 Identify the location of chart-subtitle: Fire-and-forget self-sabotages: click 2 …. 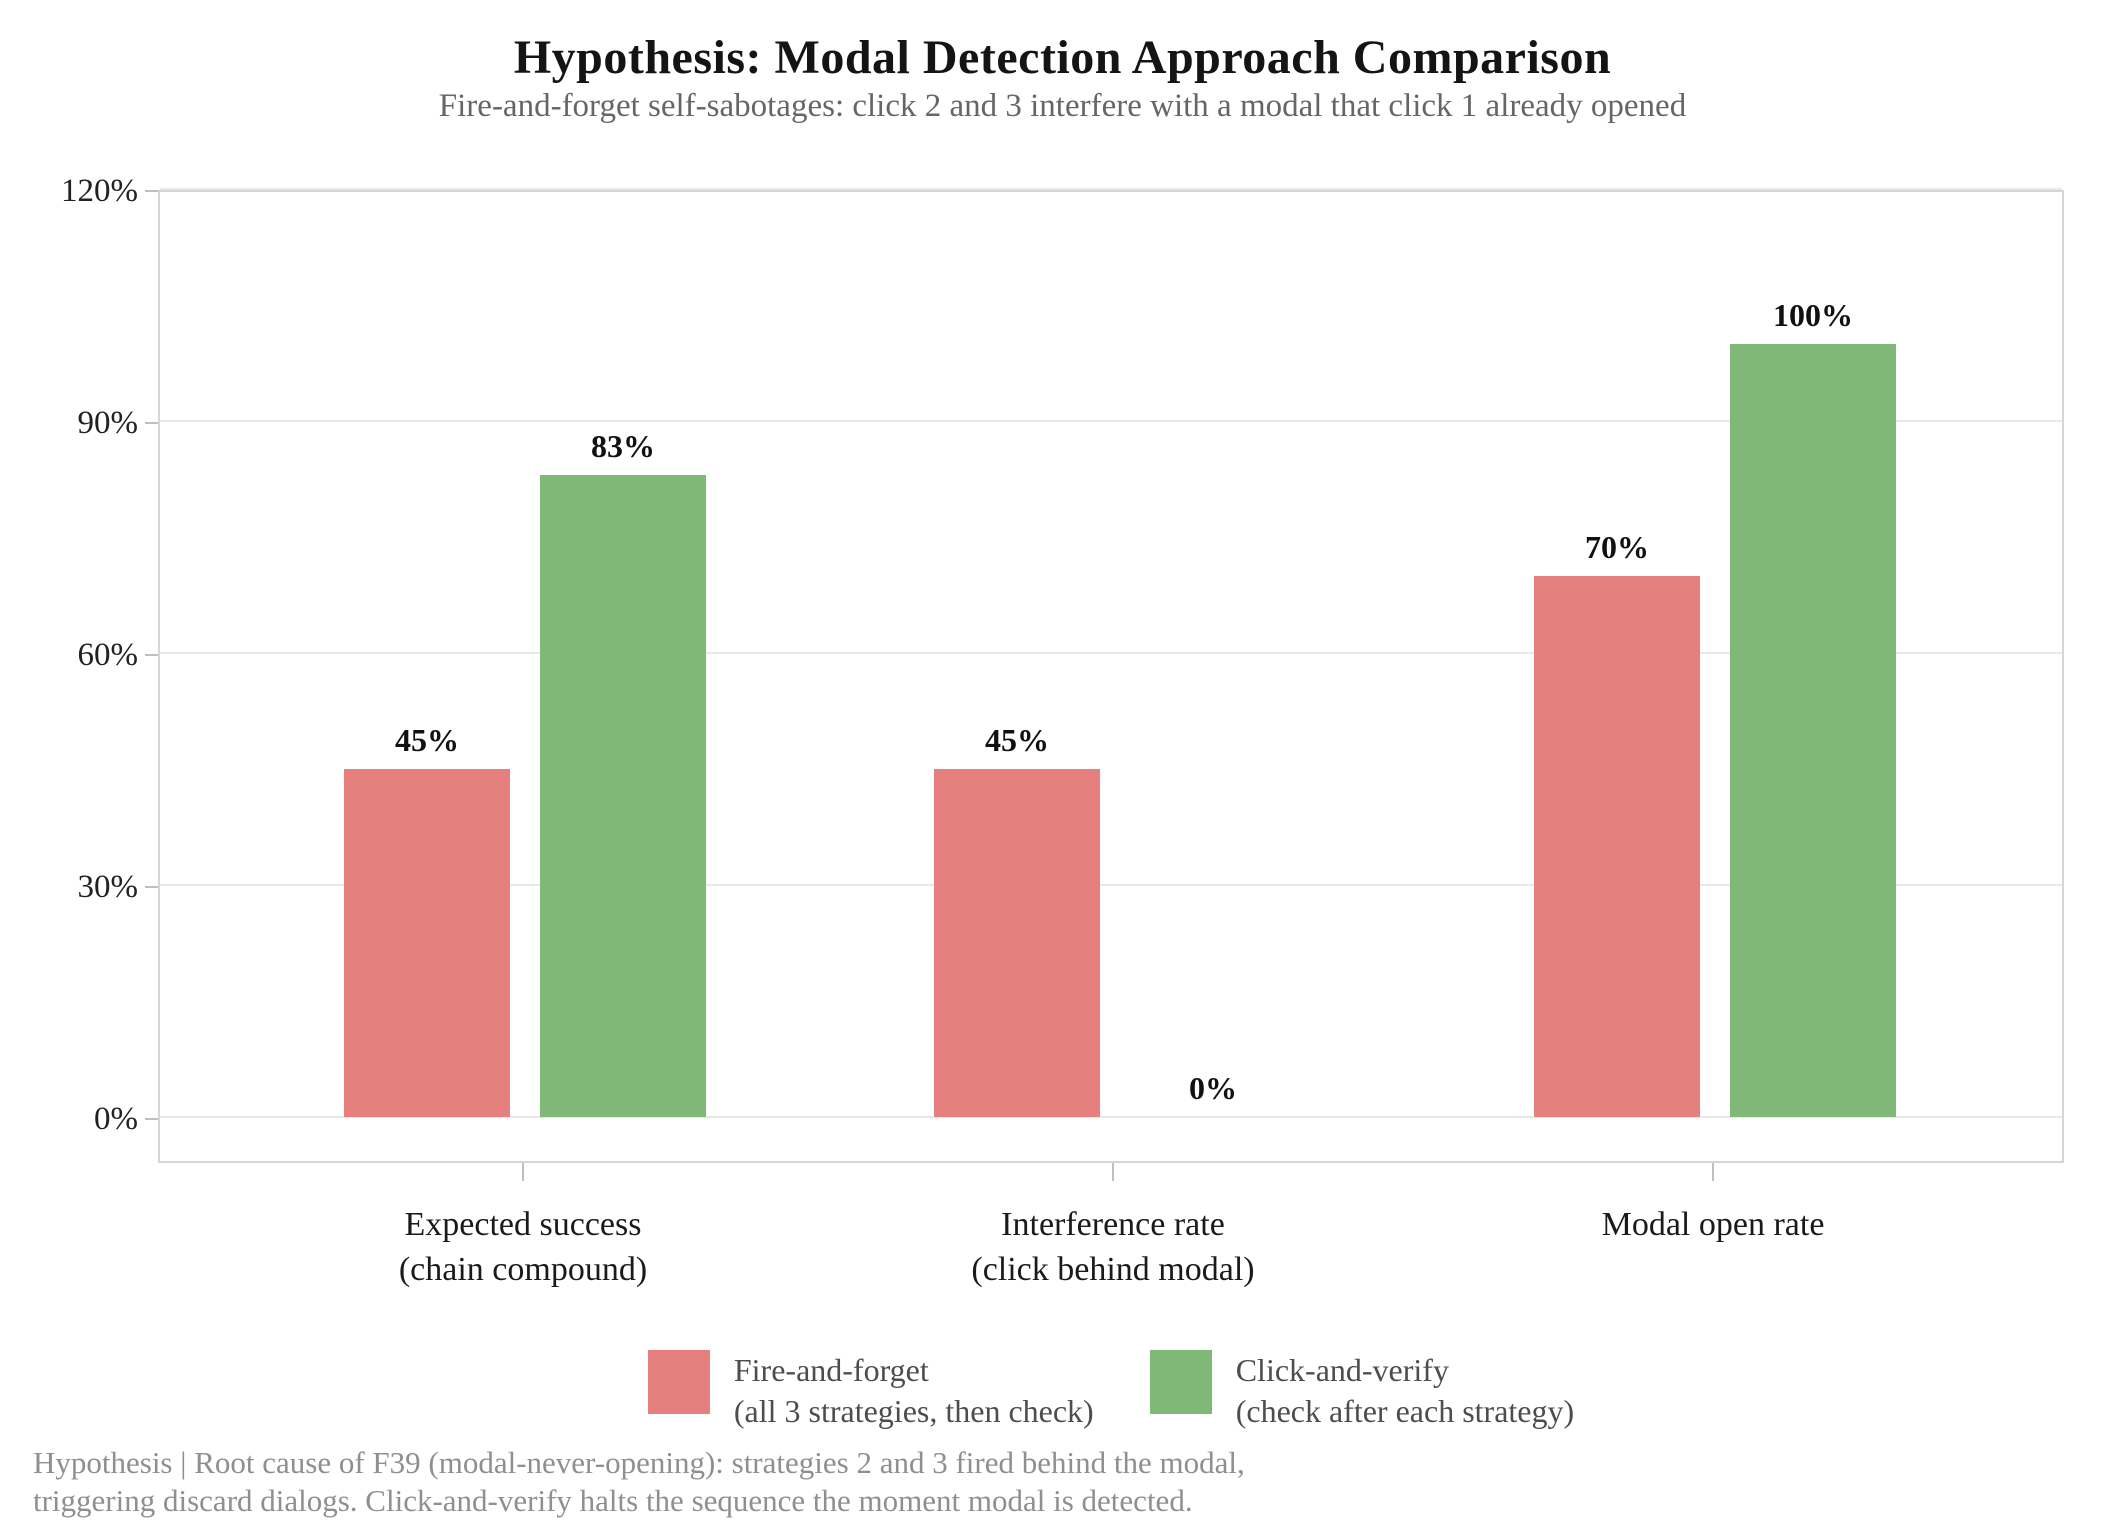
(1062, 106).